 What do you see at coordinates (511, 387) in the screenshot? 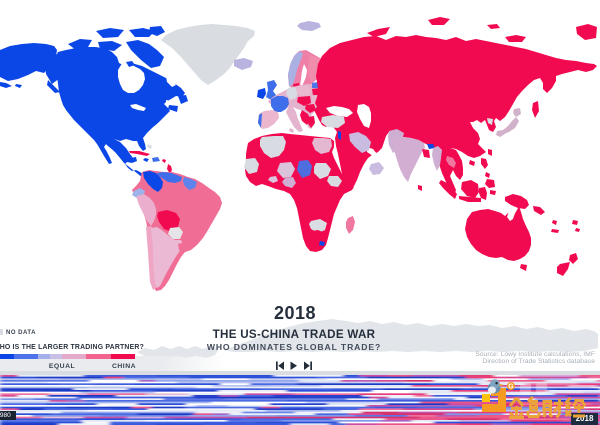
I see `svg-text: G` at bounding box center [511, 387].